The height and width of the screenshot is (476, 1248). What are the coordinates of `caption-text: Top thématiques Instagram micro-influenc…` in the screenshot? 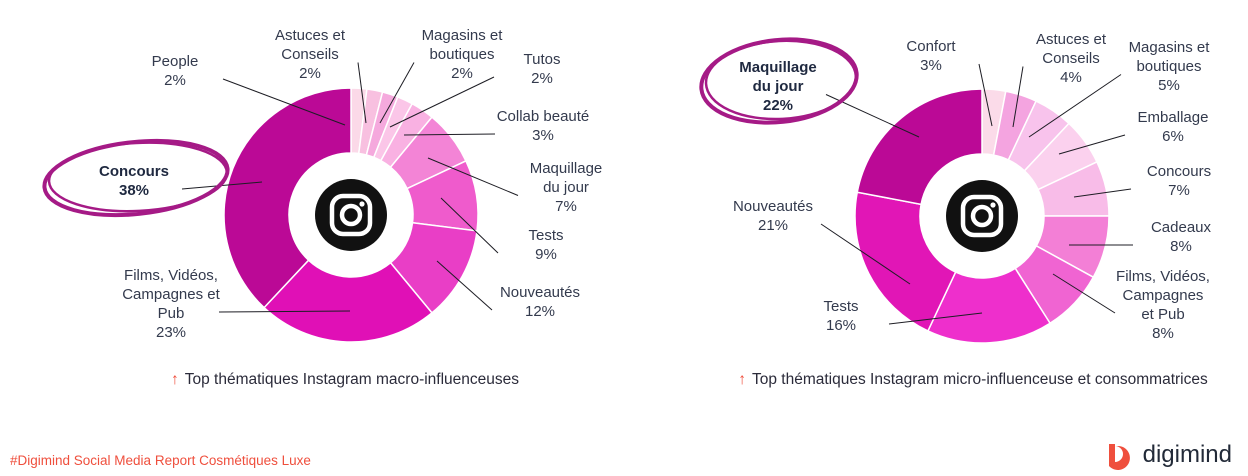 It's located at (980, 379).